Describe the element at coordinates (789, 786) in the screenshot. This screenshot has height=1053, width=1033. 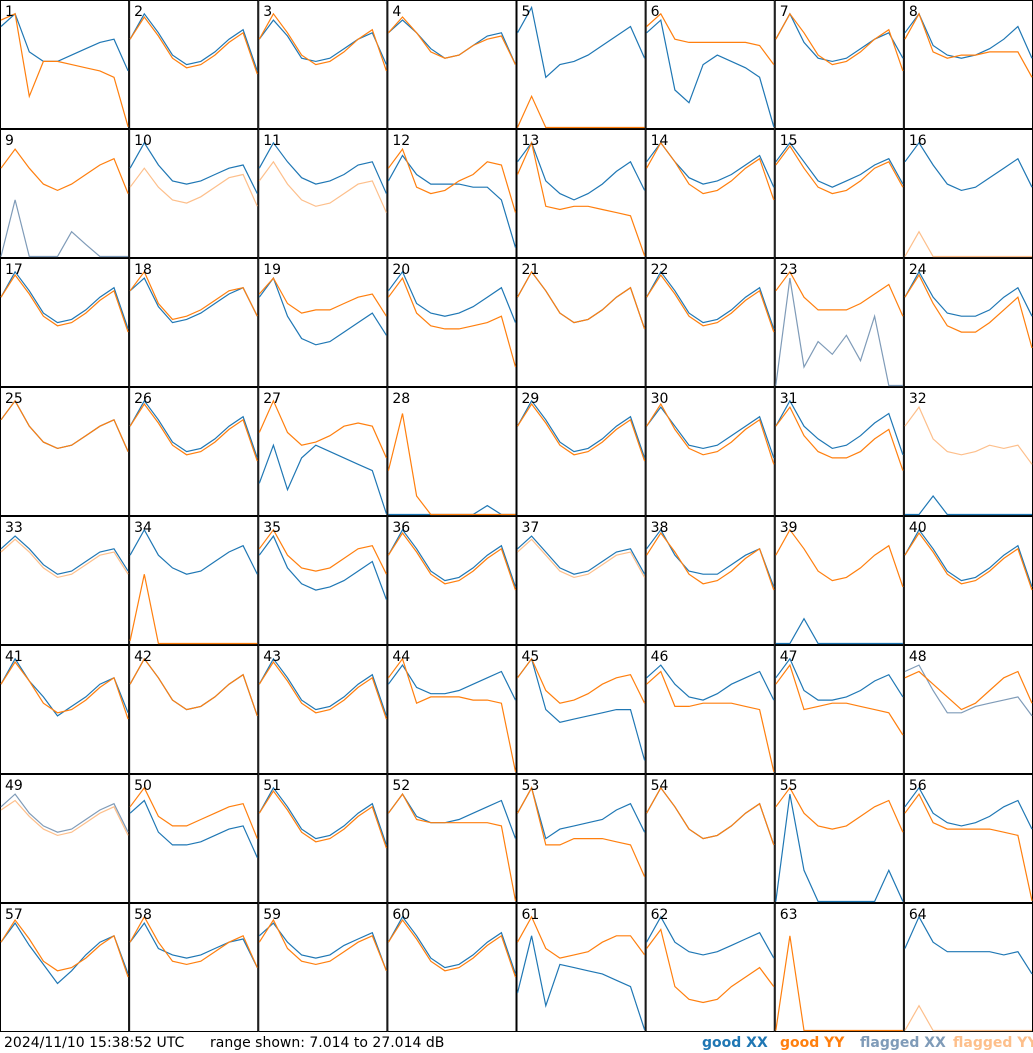
I see `panel-label: 55` at that location.